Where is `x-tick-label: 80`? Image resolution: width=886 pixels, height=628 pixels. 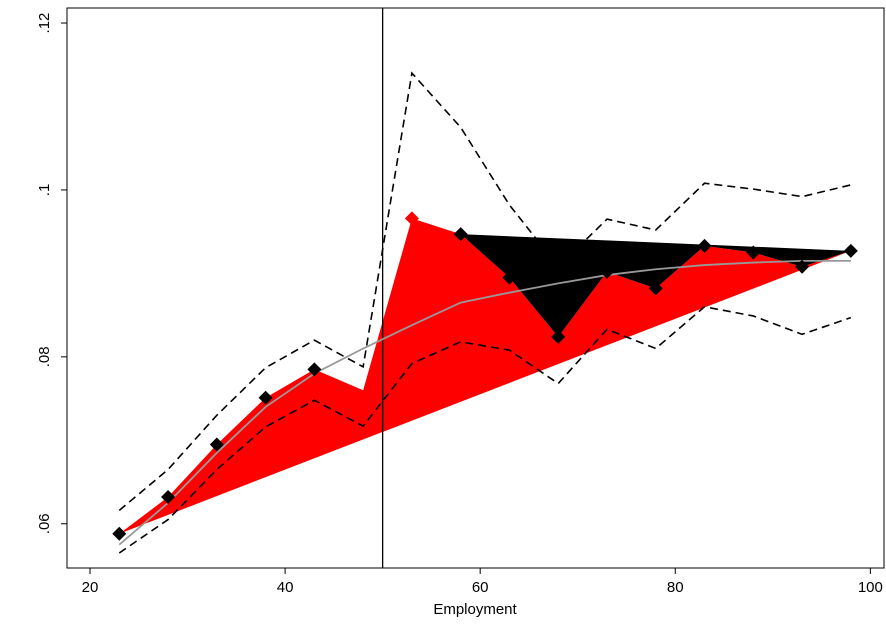 x-tick-label: 80 is located at coordinates (675, 587).